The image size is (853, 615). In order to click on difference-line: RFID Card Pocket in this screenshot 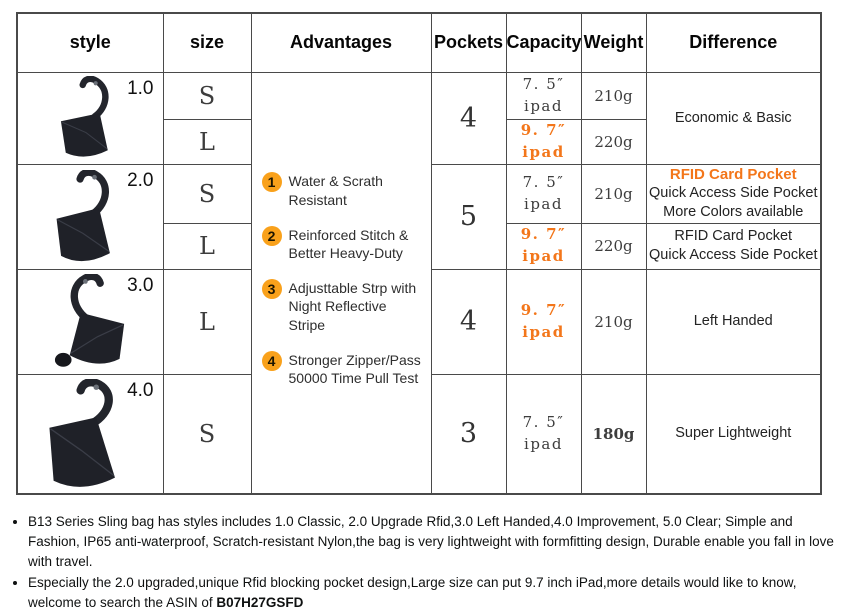, I will do `click(733, 236)`.